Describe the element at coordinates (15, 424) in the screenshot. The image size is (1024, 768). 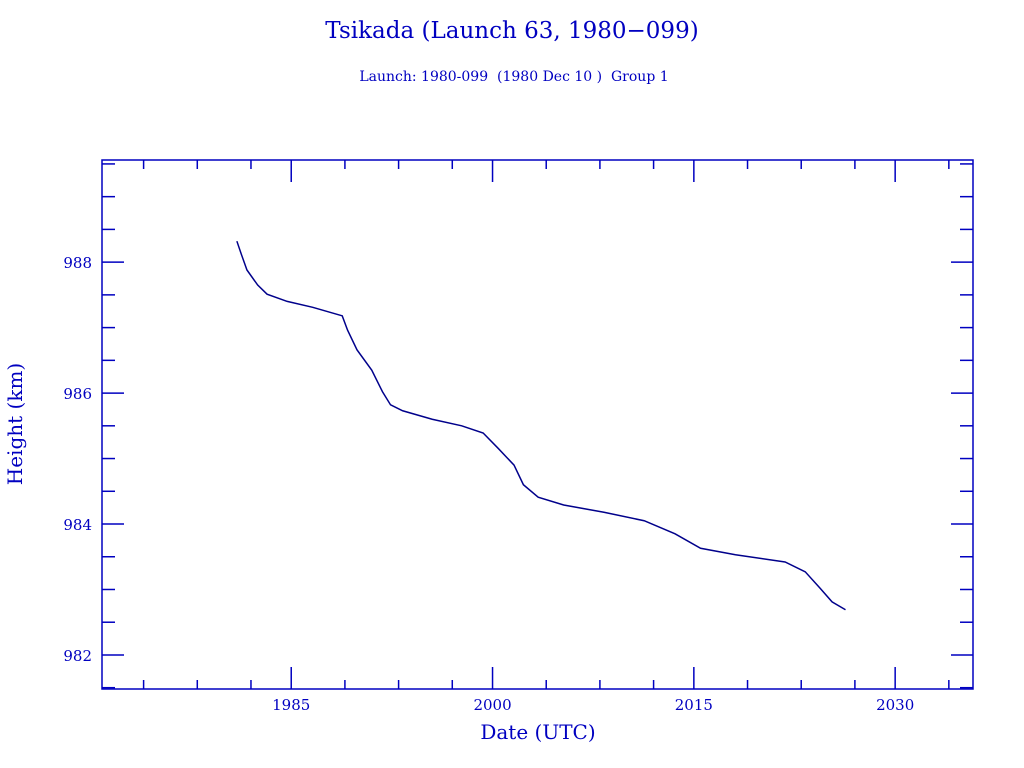
I see `y-axis-label: Height (km)` at that location.